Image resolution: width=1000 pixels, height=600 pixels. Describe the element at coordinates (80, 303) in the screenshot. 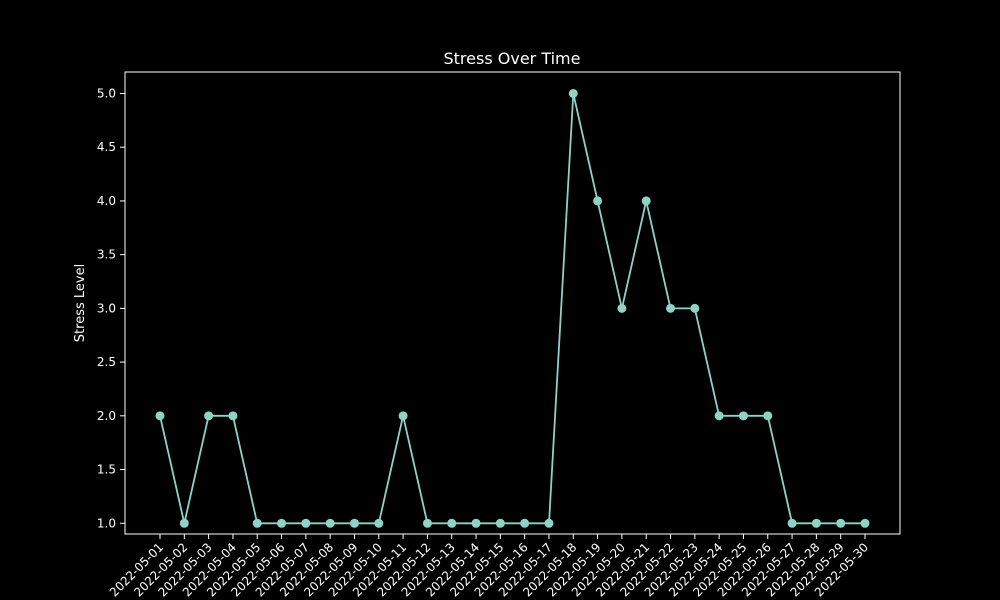

I see `y-axis-label: Stress Level` at that location.